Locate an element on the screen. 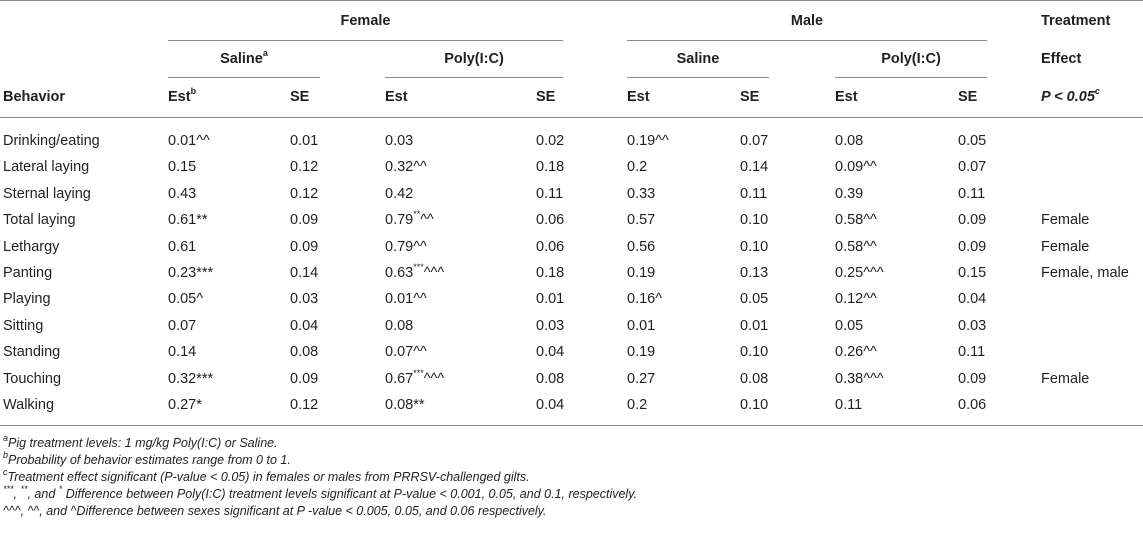 This screenshot has width=1143, height=534. treatment-effect-cell: Female, male is located at coordinates (1085, 273).